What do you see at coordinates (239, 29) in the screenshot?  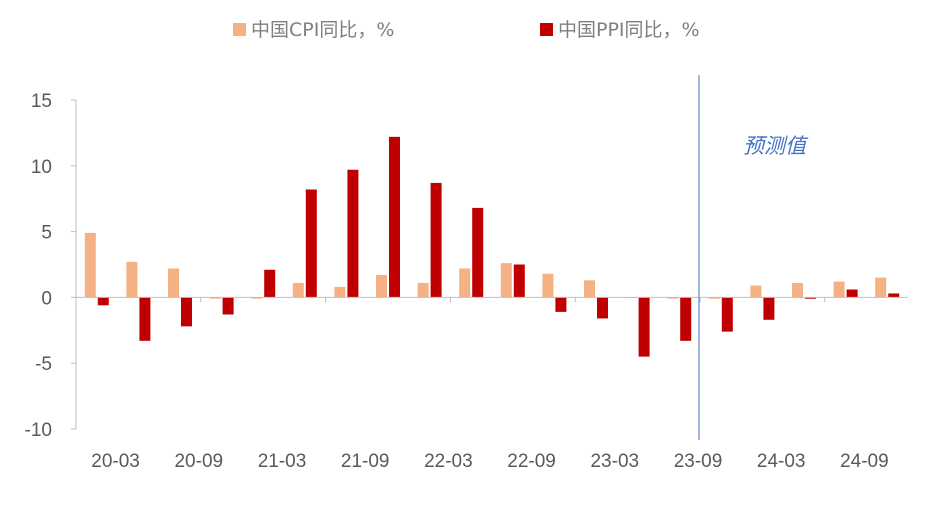 I see `legend-swatch-cpi` at bounding box center [239, 29].